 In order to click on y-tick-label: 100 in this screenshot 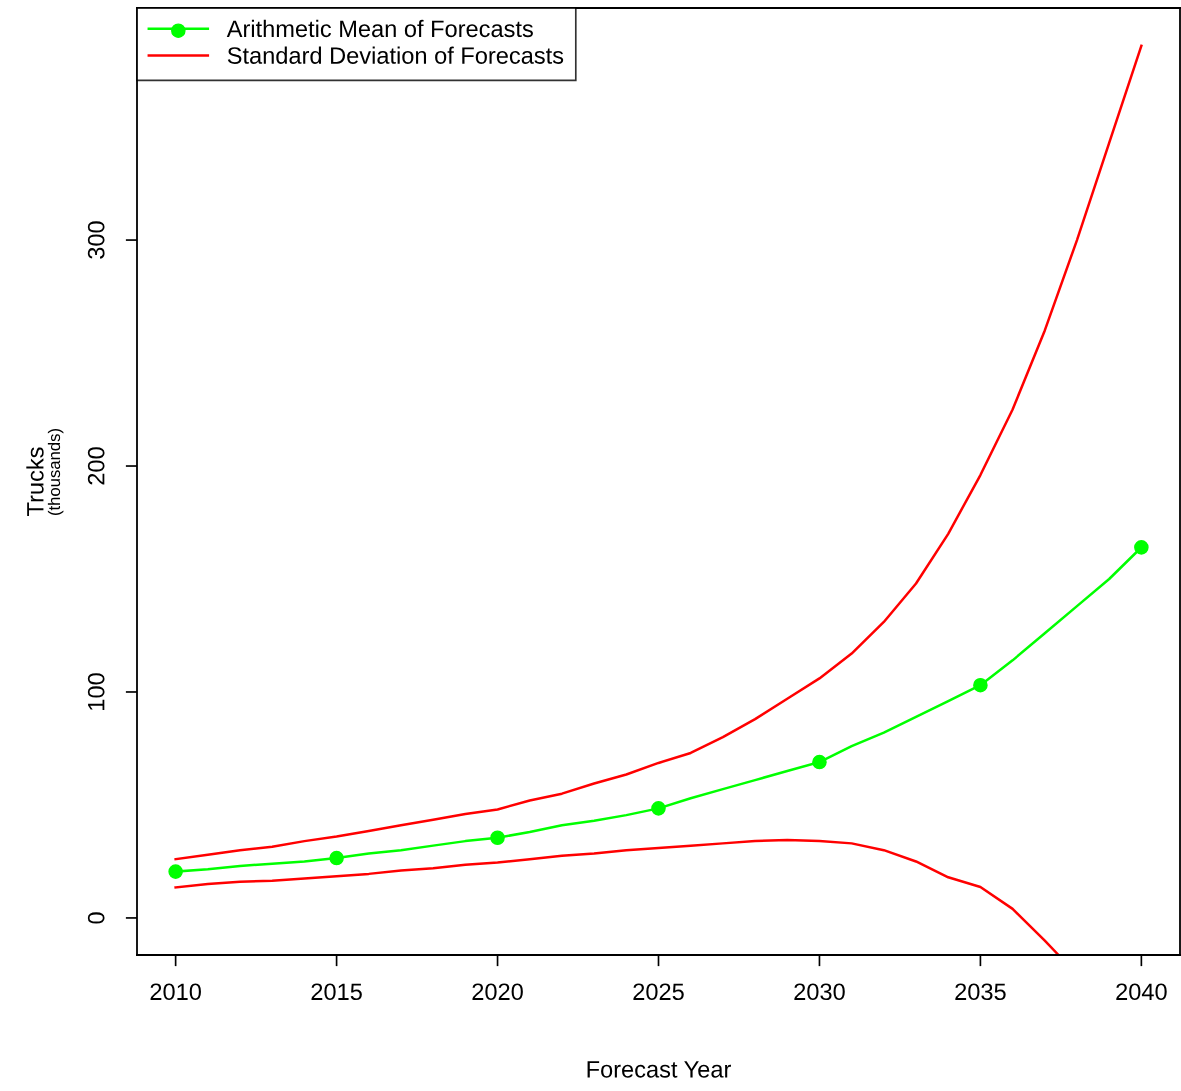, I will do `click(96, 691)`.